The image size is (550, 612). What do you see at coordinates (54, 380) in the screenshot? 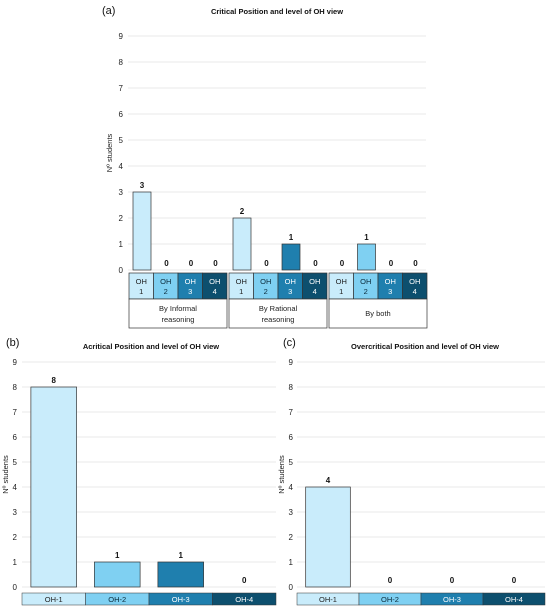
I see `data-label: 8` at bounding box center [54, 380].